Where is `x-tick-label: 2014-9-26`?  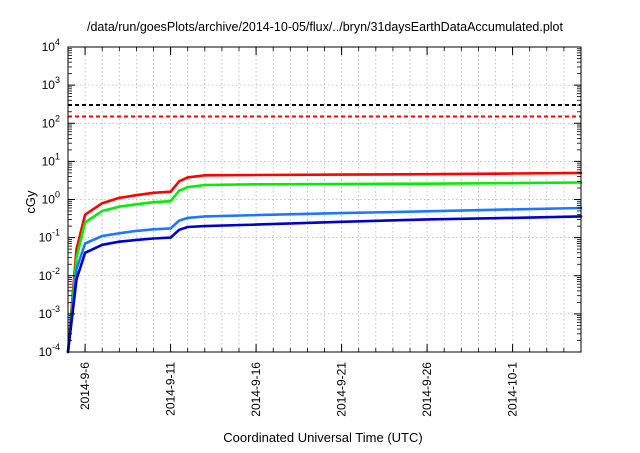
x-tick-label: 2014-9-26 is located at coordinates (427, 389).